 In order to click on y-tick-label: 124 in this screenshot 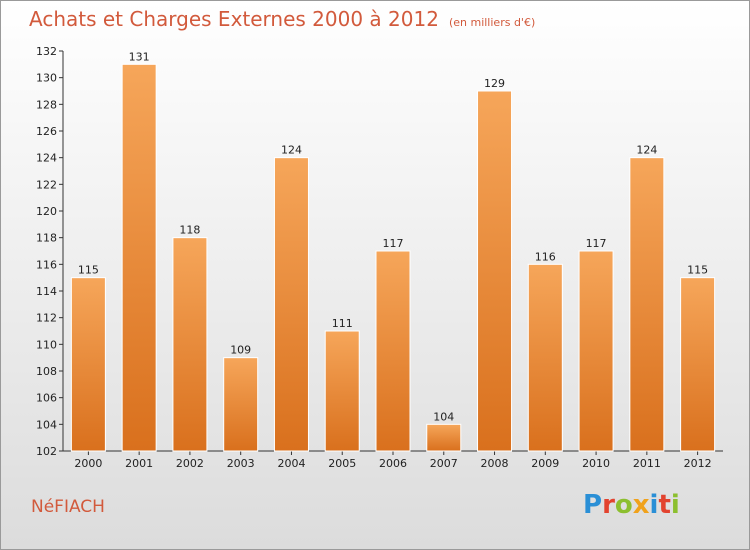, I will do `click(46, 158)`.